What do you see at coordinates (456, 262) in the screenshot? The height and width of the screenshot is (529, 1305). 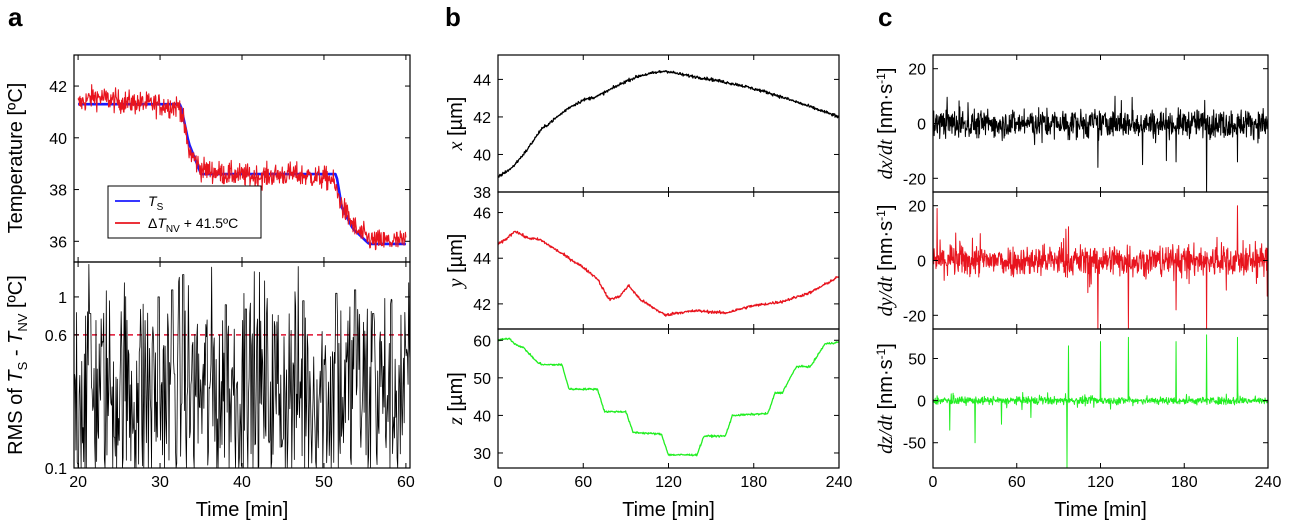 I see `y-axis-label-b-y: y [µm]` at bounding box center [456, 262].